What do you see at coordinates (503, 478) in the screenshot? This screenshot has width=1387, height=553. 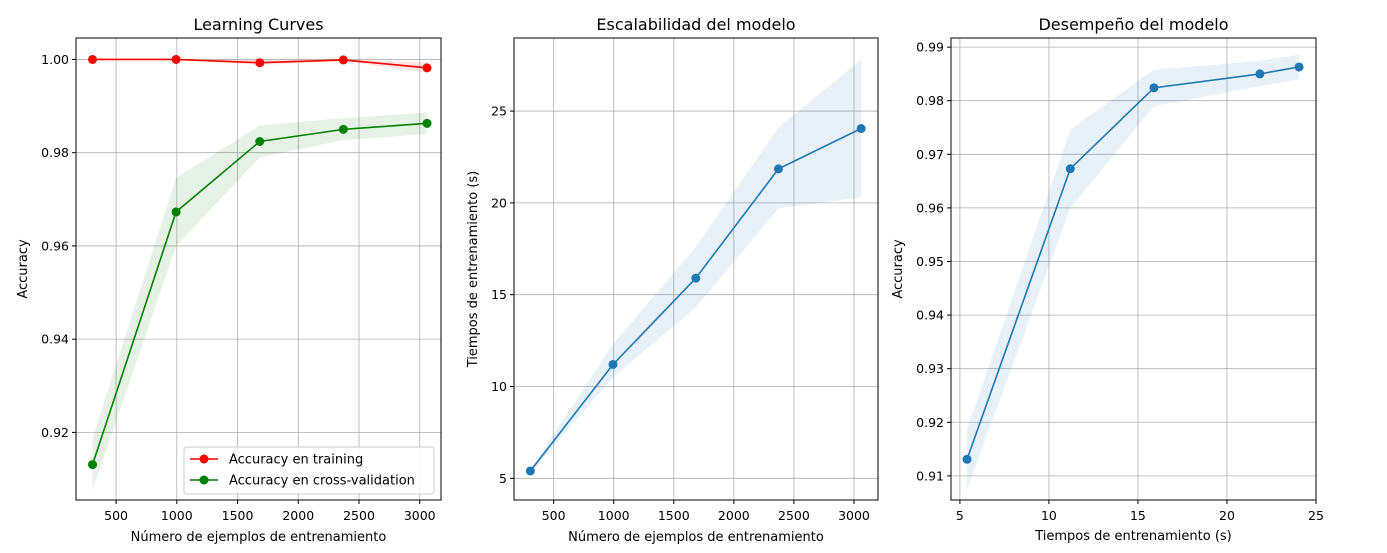 I see `y-tick-label: 5` at bounding box center [503, 478].